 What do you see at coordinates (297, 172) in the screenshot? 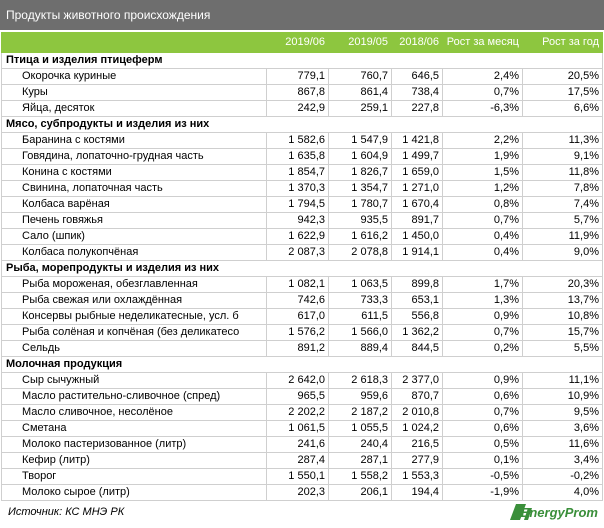
I see `value-cell: 1 854,7` at bounding box center [297, 172].